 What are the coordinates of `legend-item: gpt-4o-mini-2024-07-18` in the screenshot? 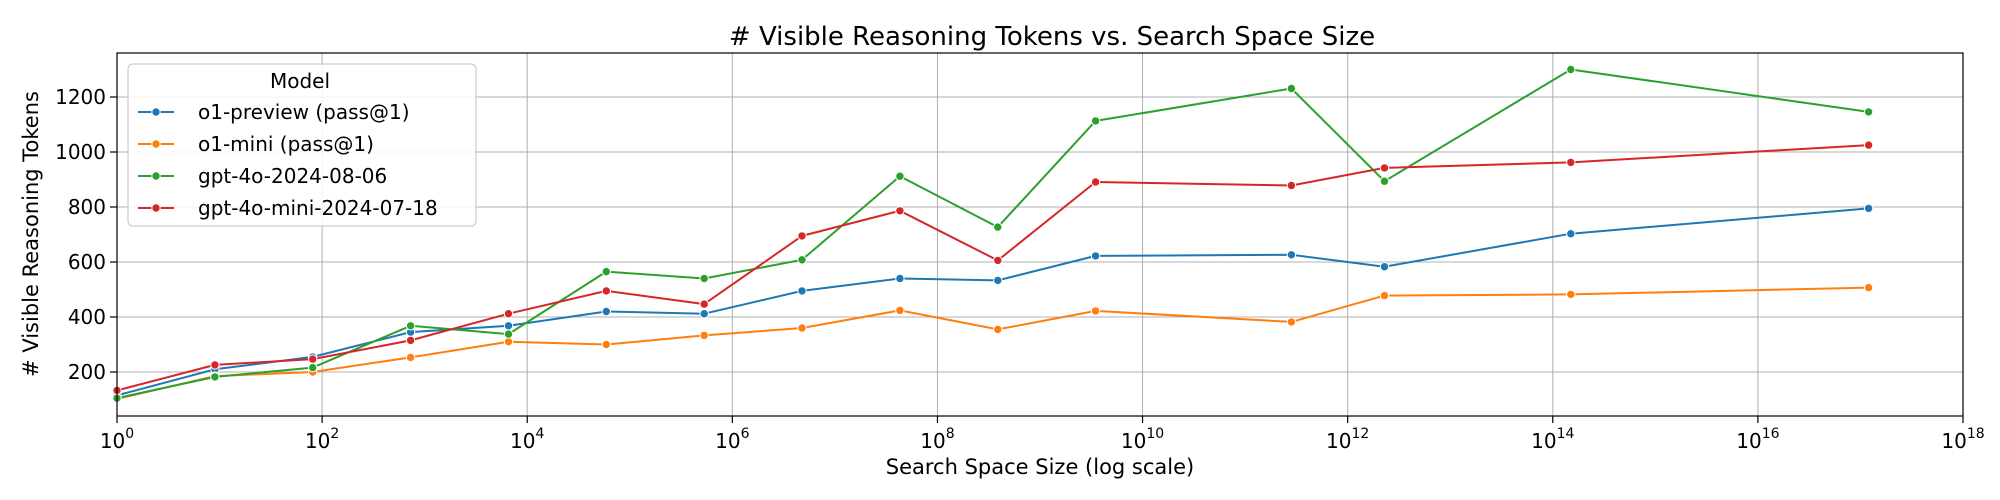 It's located at (288, 208).